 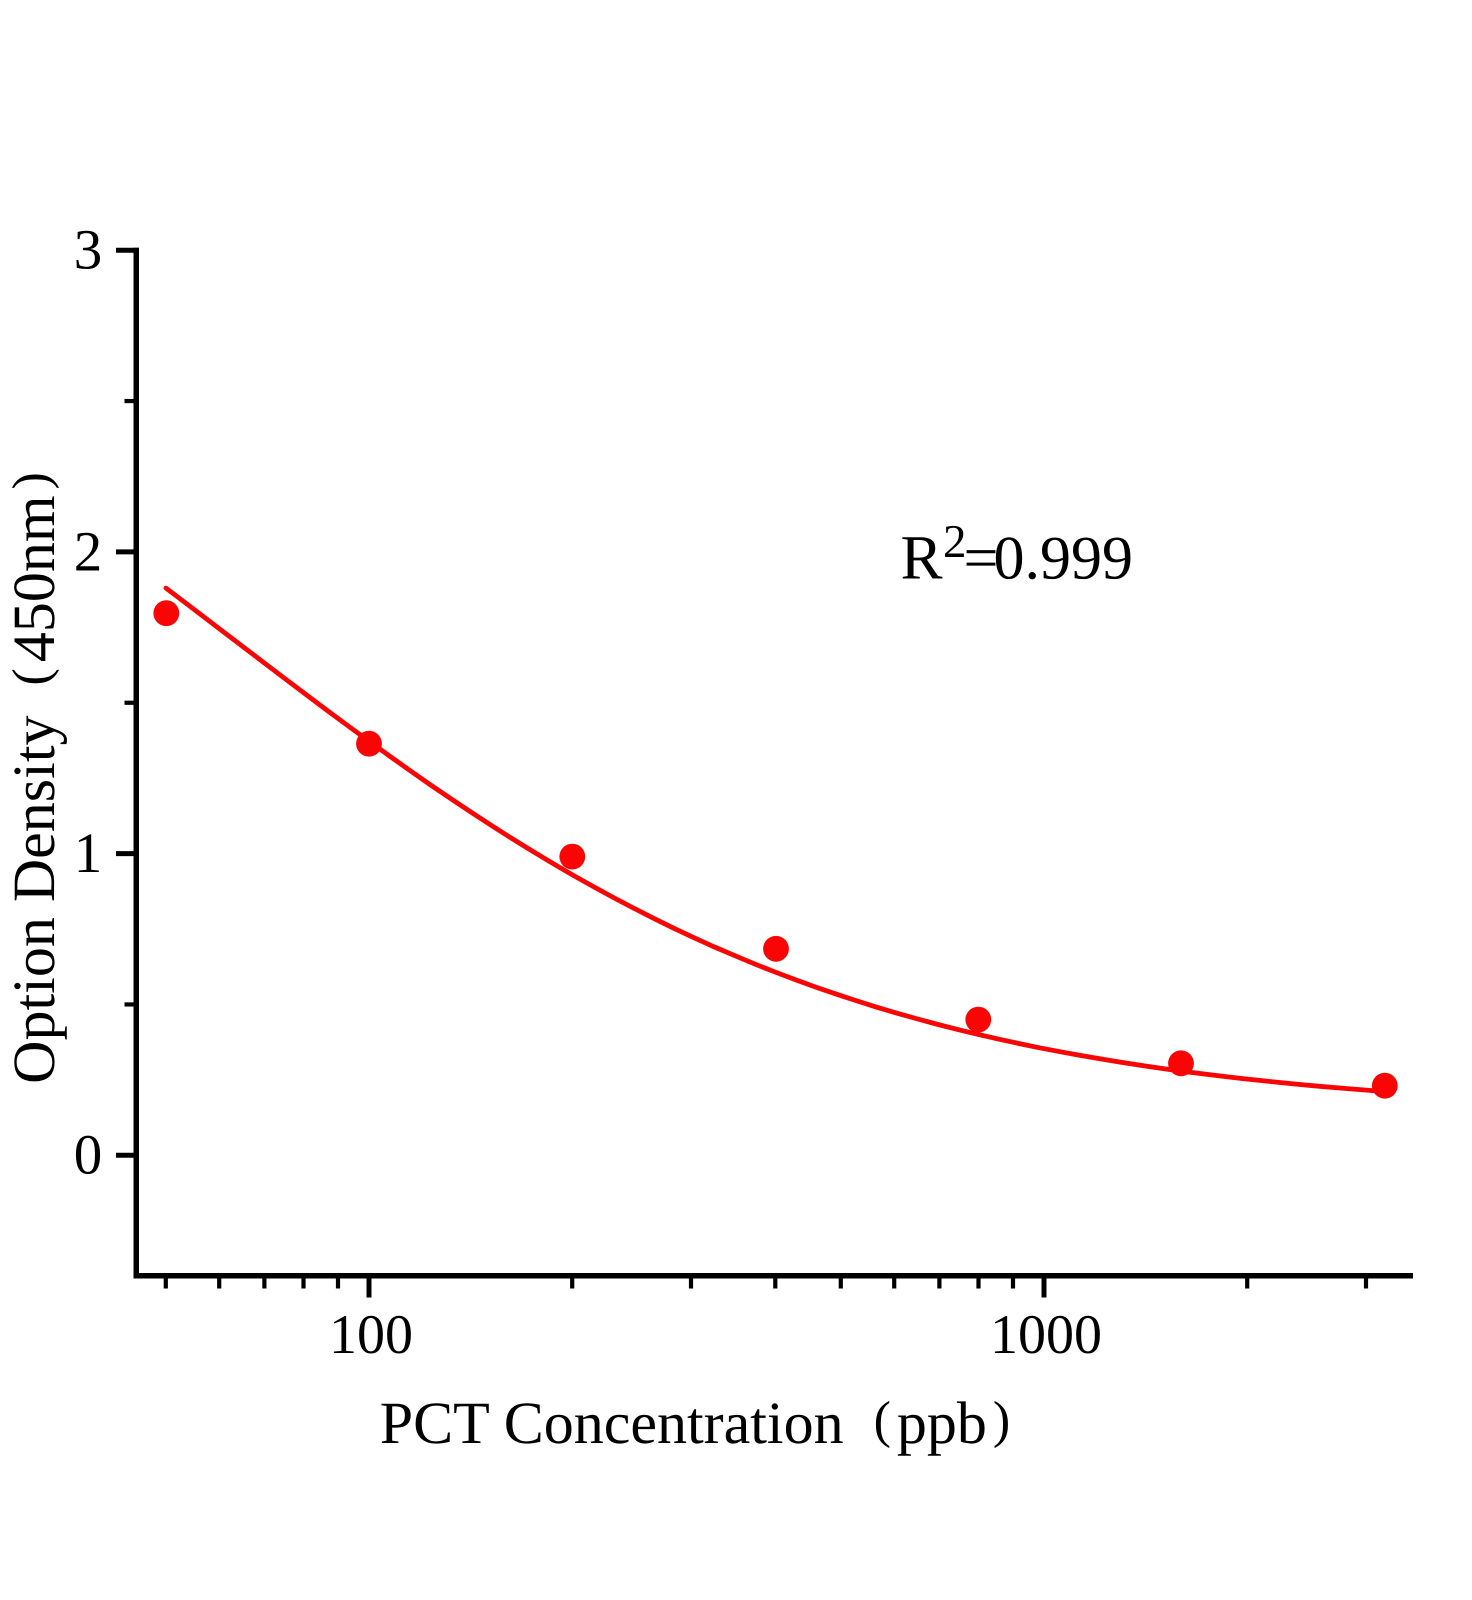 I want to click on svg-text: 0.999, so click(x=1064, y=559).